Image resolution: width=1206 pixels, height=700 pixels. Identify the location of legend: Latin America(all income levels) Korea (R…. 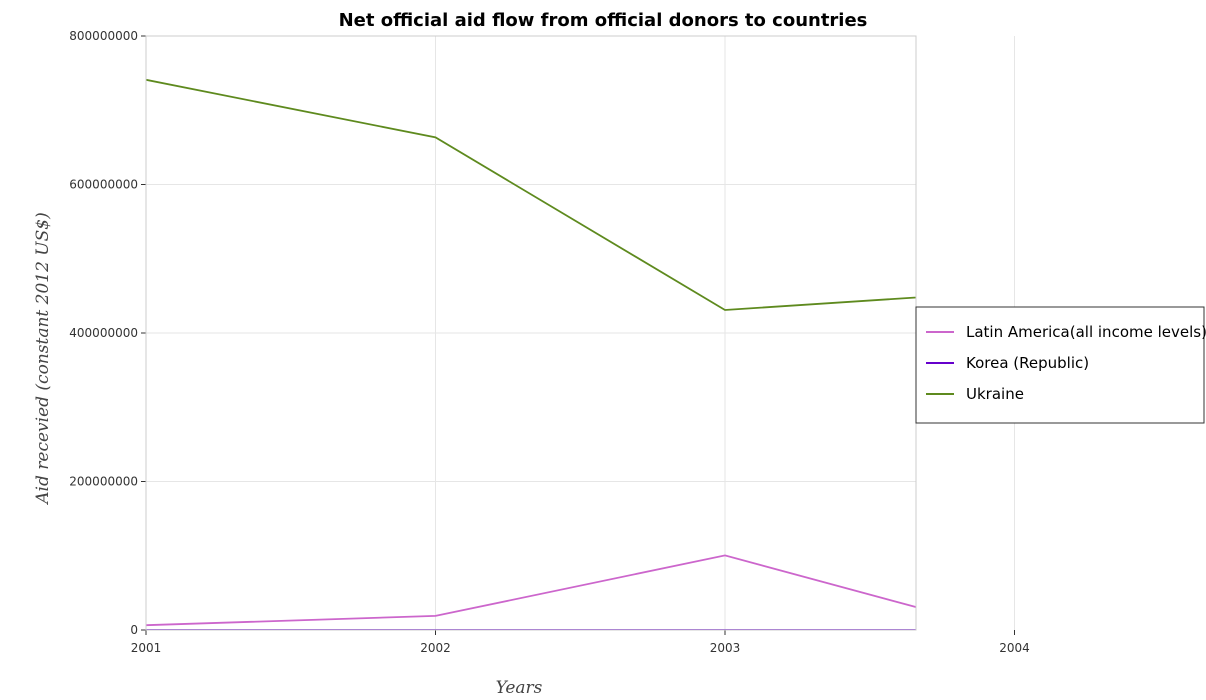
(1060, 365).